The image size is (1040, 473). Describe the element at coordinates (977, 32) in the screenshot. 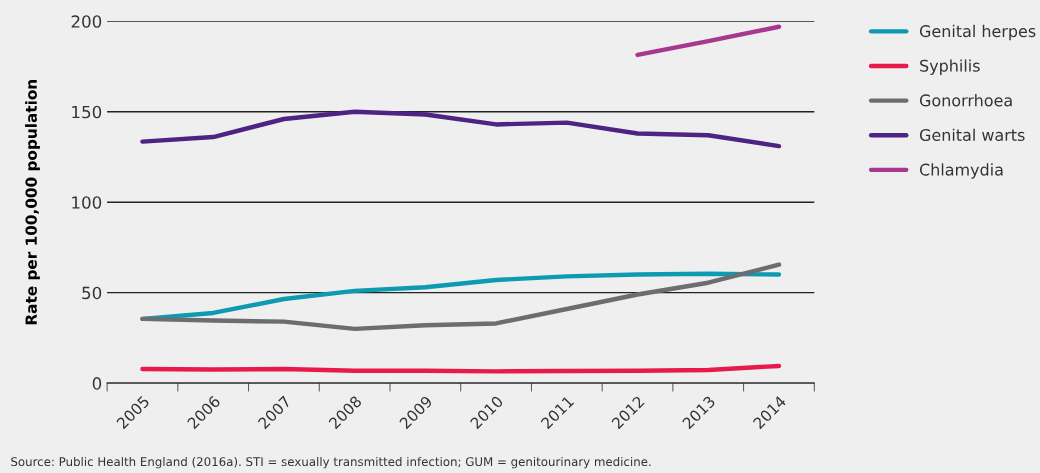

I see `legend-label: Genital herpes` at that location.